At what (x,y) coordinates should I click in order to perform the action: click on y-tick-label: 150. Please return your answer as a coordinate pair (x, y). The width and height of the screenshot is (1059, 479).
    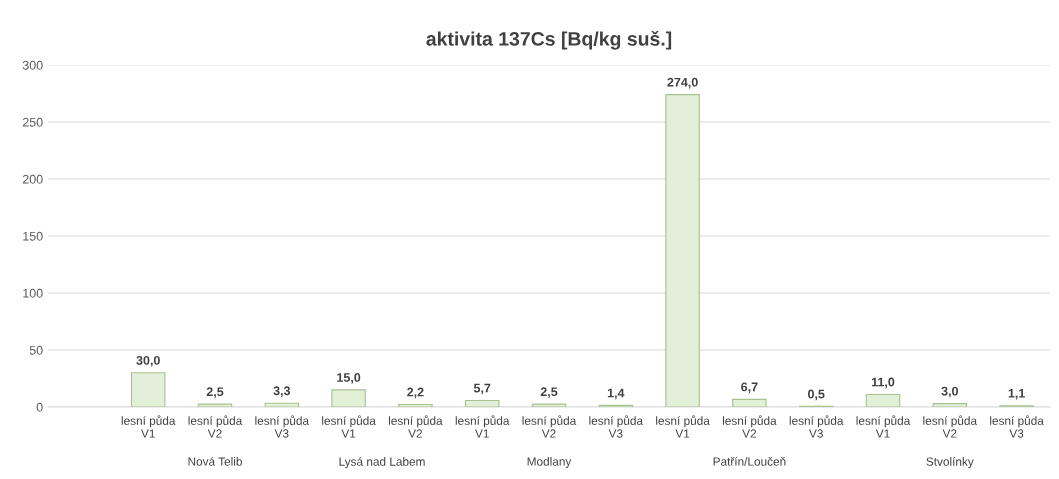
    Looking at the image, I should click on (33, 236).